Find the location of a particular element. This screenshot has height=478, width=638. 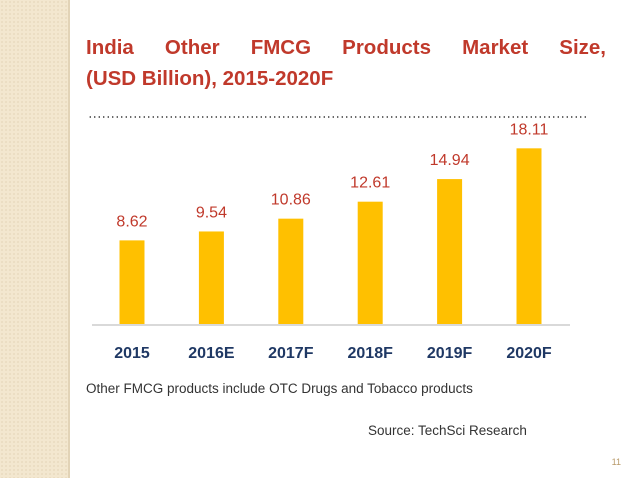

bar-2019f is located at coordinates (450, 251).